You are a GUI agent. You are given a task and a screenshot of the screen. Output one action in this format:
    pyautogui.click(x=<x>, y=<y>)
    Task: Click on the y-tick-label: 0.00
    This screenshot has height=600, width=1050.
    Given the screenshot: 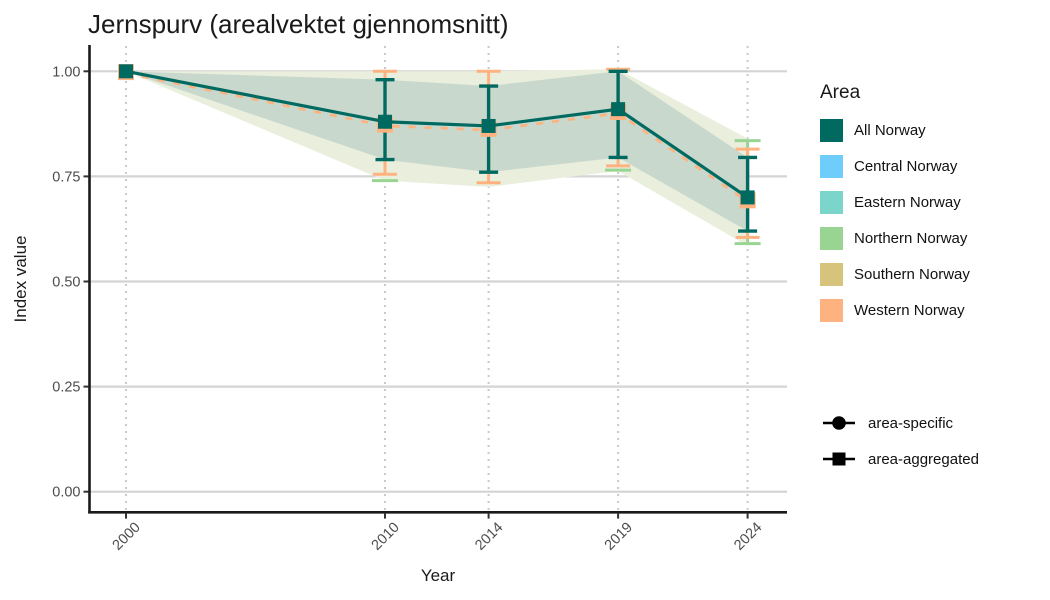 What is the action you would take?
    pyautogui.click(x=66, y=493)
    